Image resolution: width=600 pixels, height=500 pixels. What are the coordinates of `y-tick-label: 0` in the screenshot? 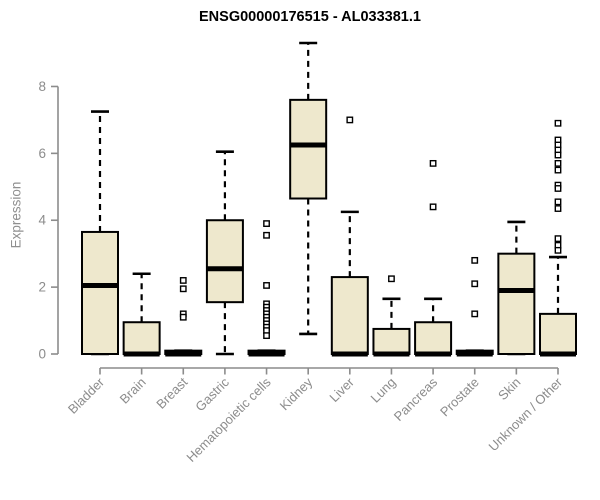 It's located at (42, 354).